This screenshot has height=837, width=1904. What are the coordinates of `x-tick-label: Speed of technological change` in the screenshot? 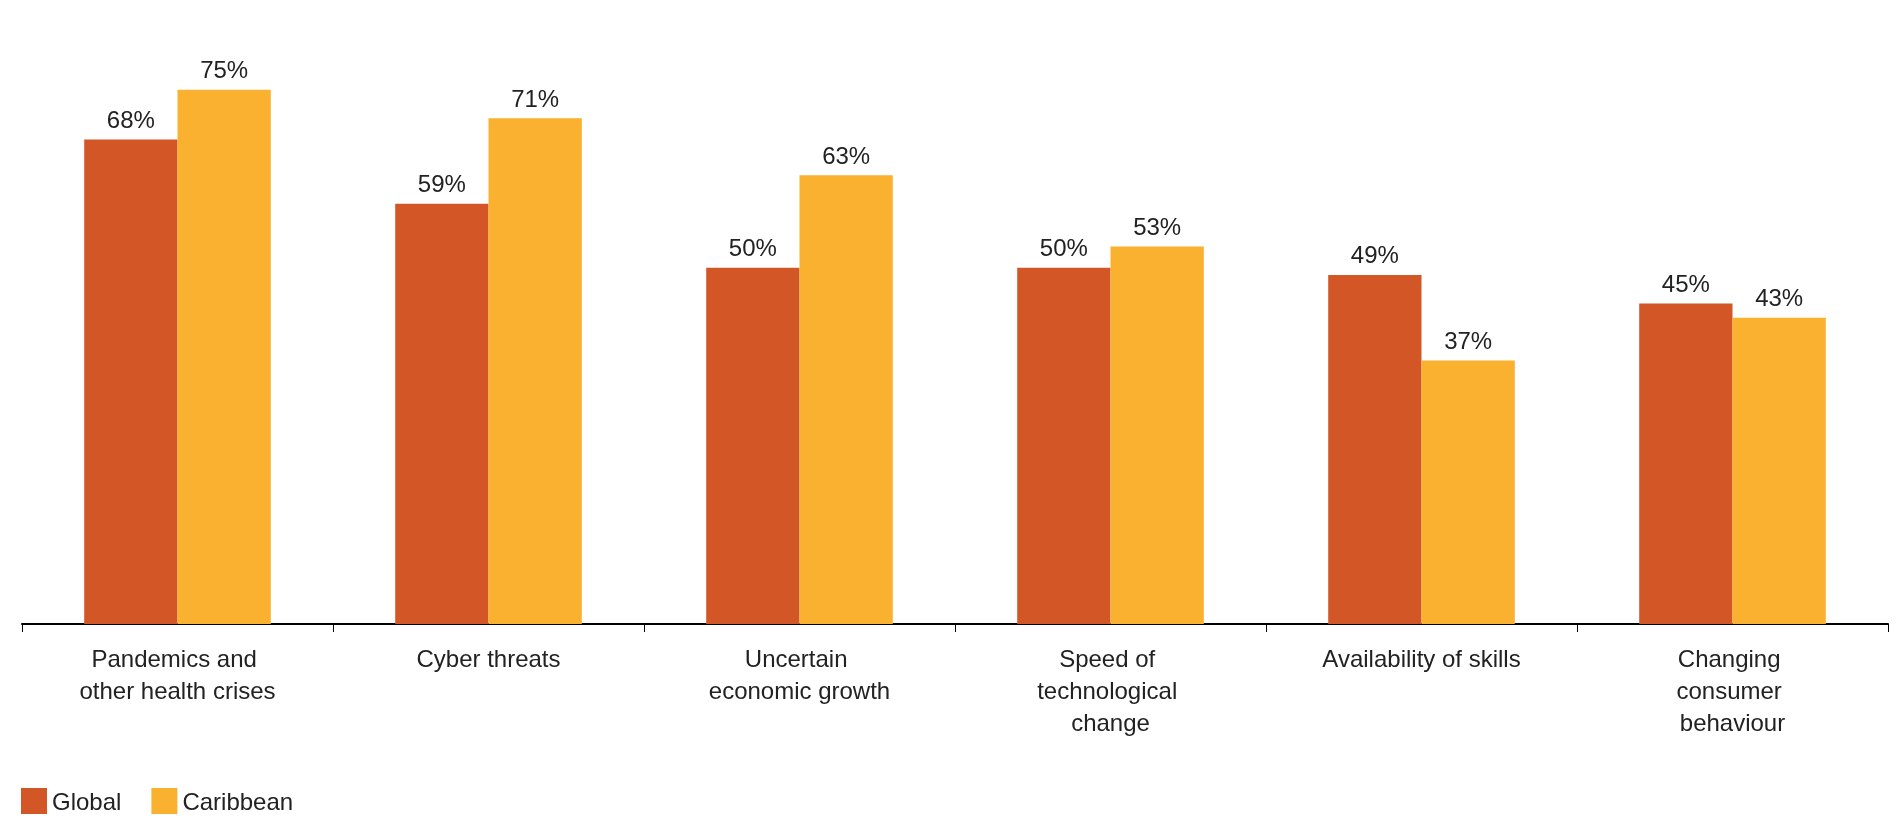 It's located at (1110, 690).